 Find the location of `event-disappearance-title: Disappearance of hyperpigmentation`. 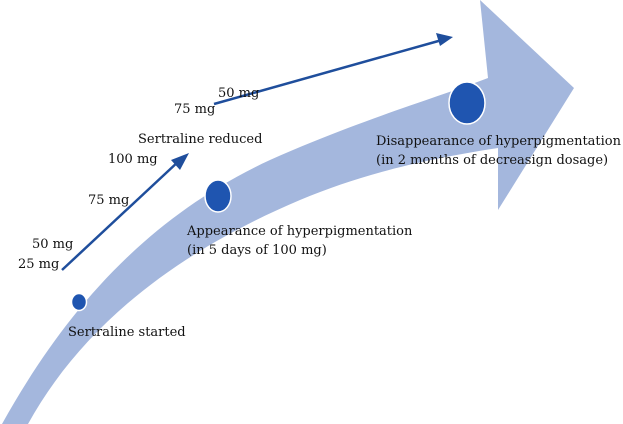

event-disappearance-title: Disappearance of hyperpigmentation is located at coordinates (499, 141).